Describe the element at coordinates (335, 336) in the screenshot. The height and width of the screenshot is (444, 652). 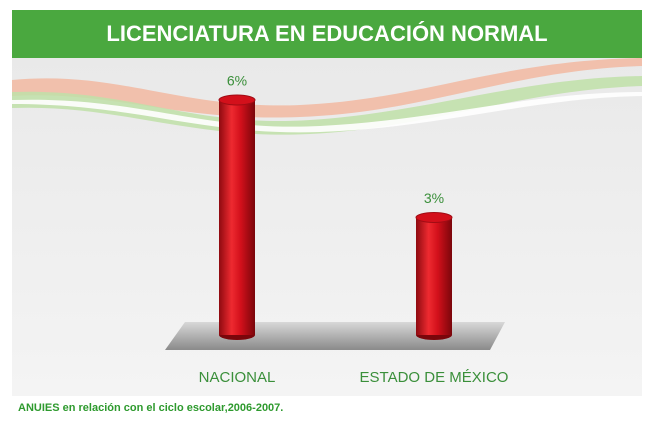
I see `platform` at that location.